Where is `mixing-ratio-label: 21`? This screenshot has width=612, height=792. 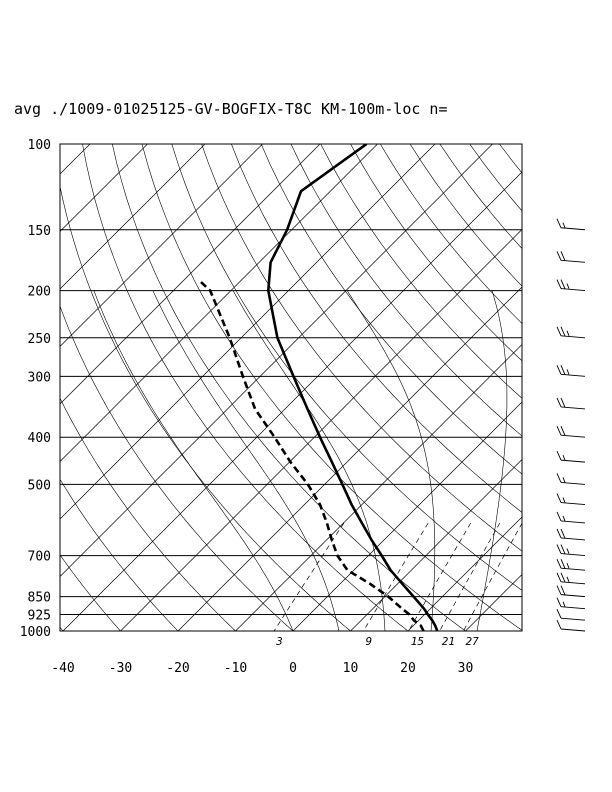
mixing-ratio-label: 21 is located at coordinates (448, 641).